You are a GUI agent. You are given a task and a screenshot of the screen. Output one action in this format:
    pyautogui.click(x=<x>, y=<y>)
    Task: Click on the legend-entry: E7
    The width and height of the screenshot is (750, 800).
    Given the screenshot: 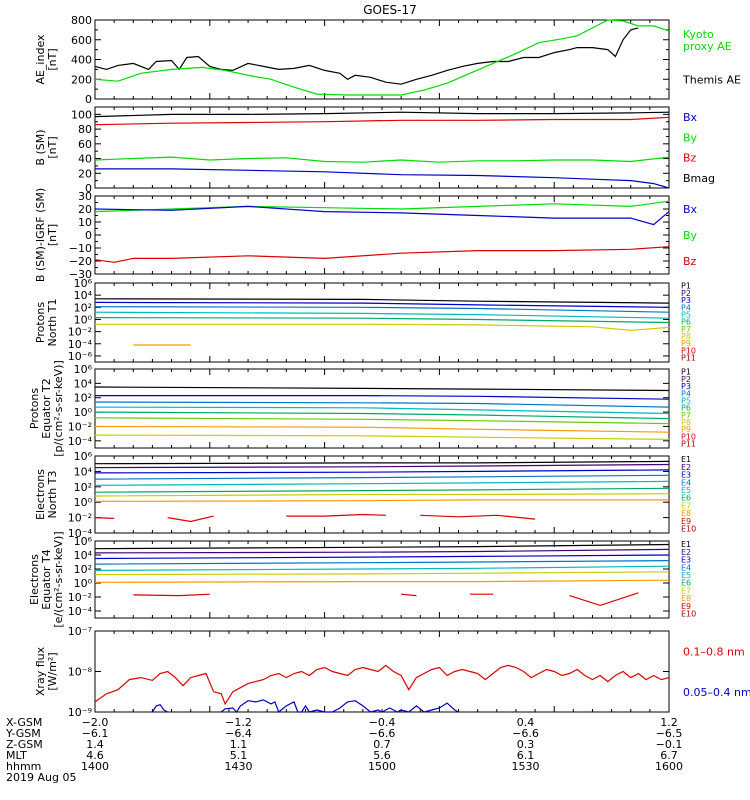 What is the action you would take?
    pyautogui.click(x=686, y=590)
    